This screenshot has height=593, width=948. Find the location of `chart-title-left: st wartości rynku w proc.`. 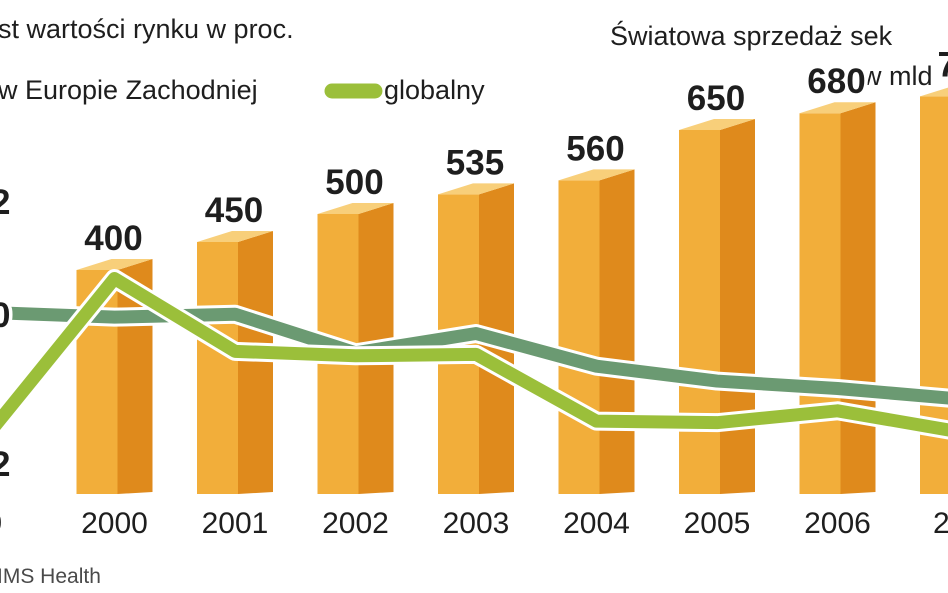

chart-title-left: st wartości rynku w proc. is located at coordinates (147, 29).